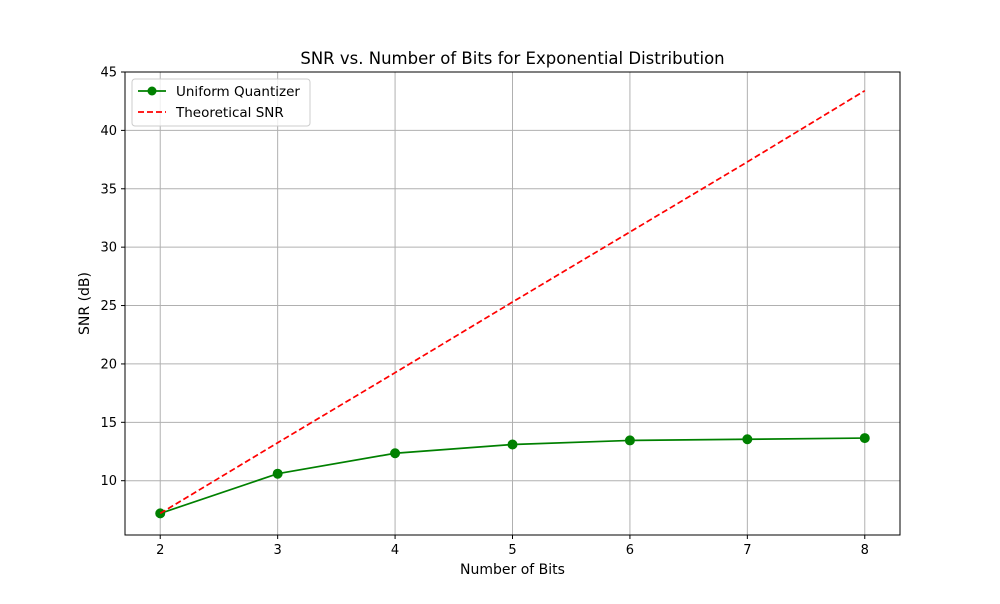 The image size is (1000, 604). Describe the element at coordinates (630, 550) in the screenshot. I see `x-tick-label: 6` at that location.